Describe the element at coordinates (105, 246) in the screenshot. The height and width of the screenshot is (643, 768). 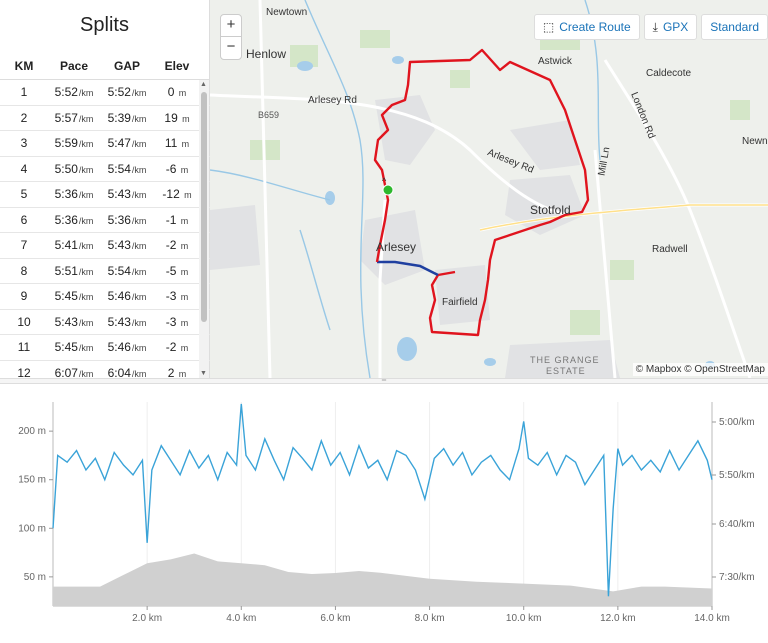
I see `split-row: 7 5:41/km 5:43/km -2 m` at that location.